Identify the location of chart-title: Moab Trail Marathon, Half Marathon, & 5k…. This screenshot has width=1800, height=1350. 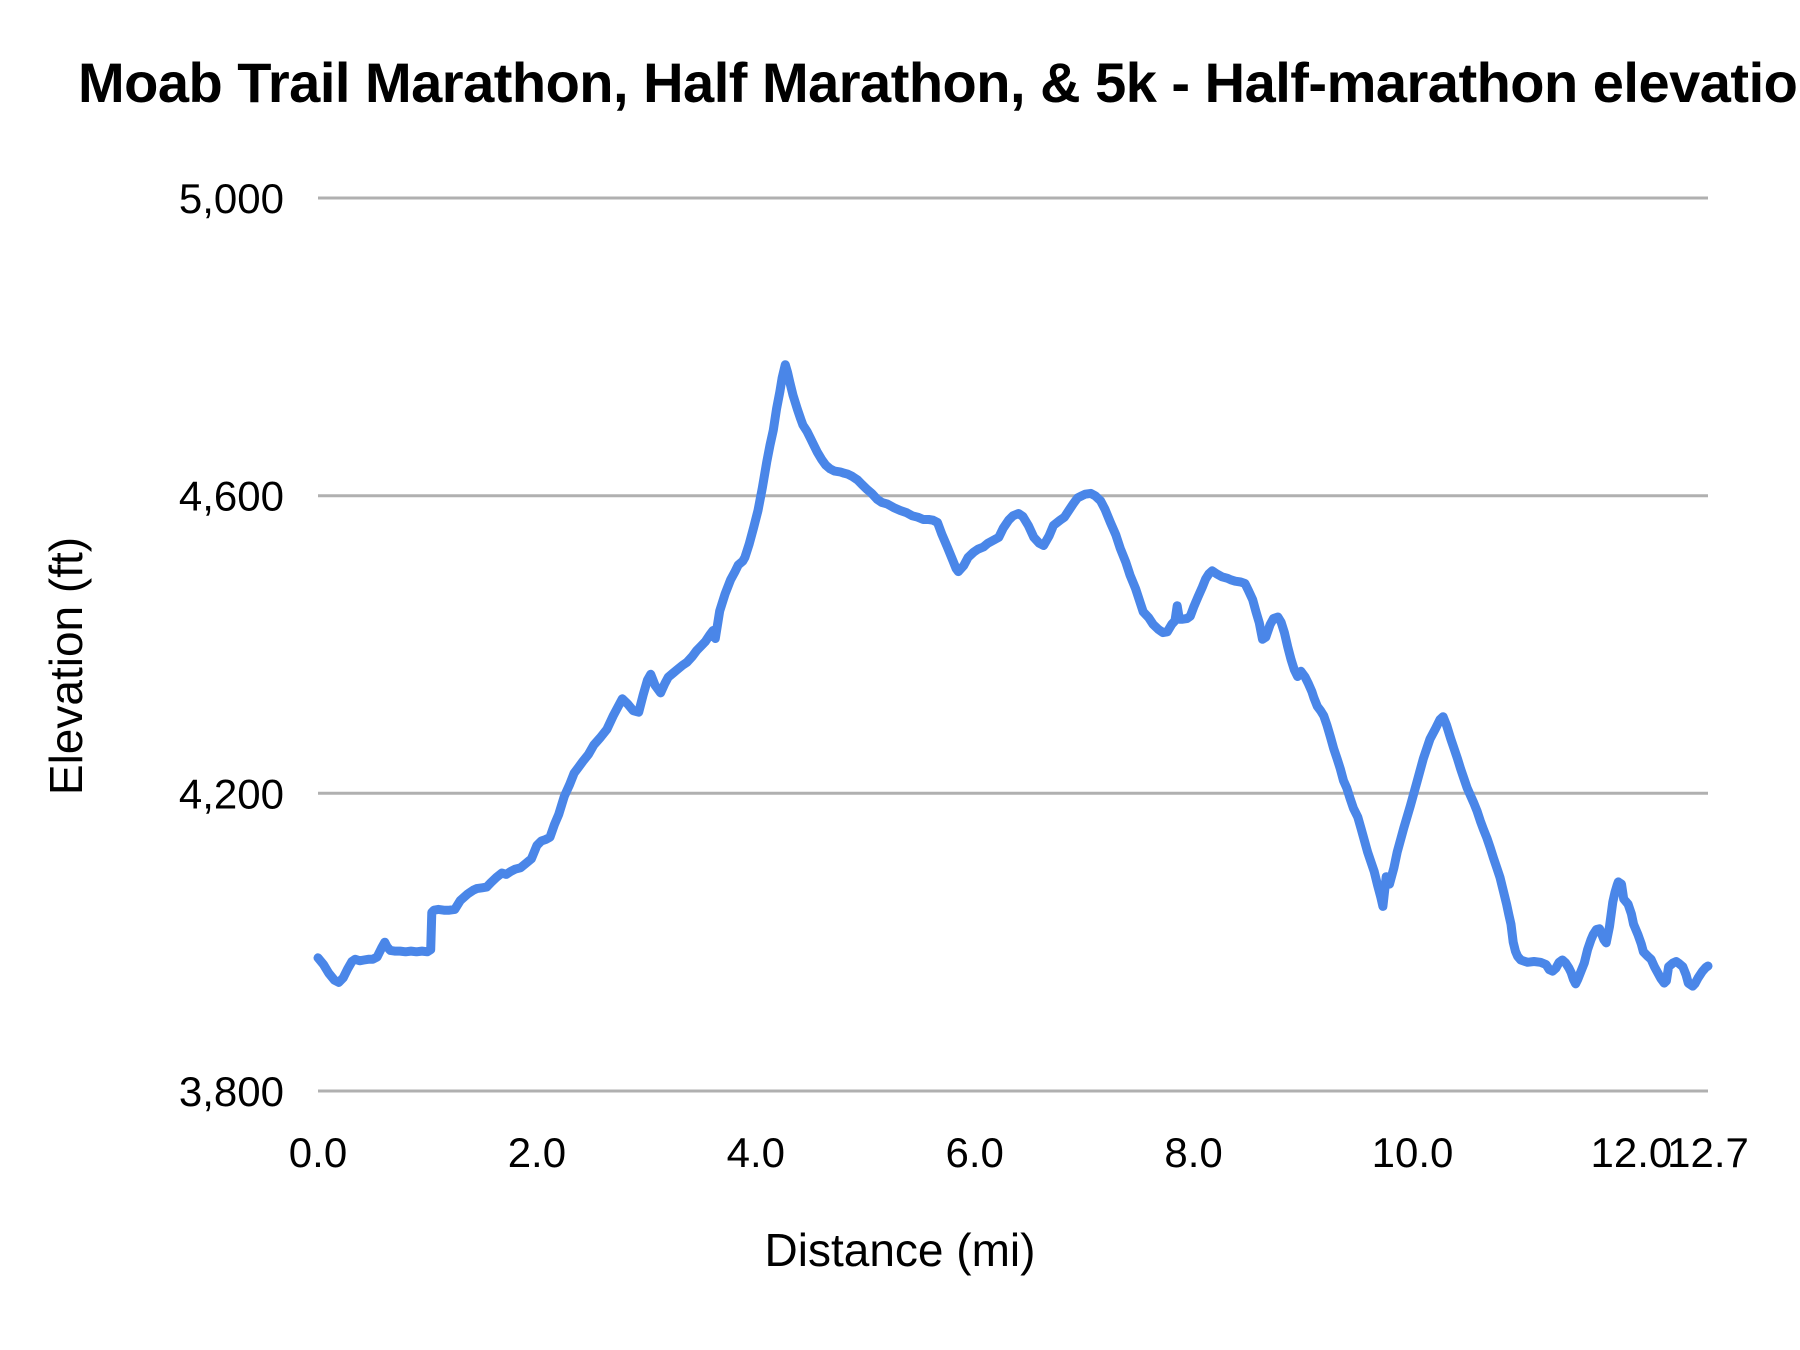
(939, 82).